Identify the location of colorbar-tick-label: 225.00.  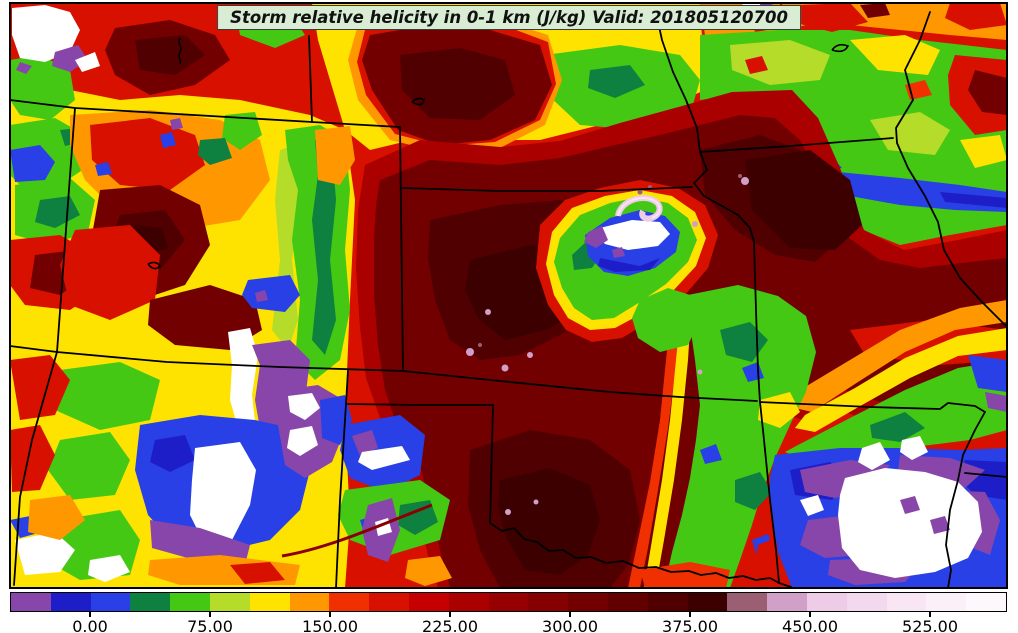
(450, 625).